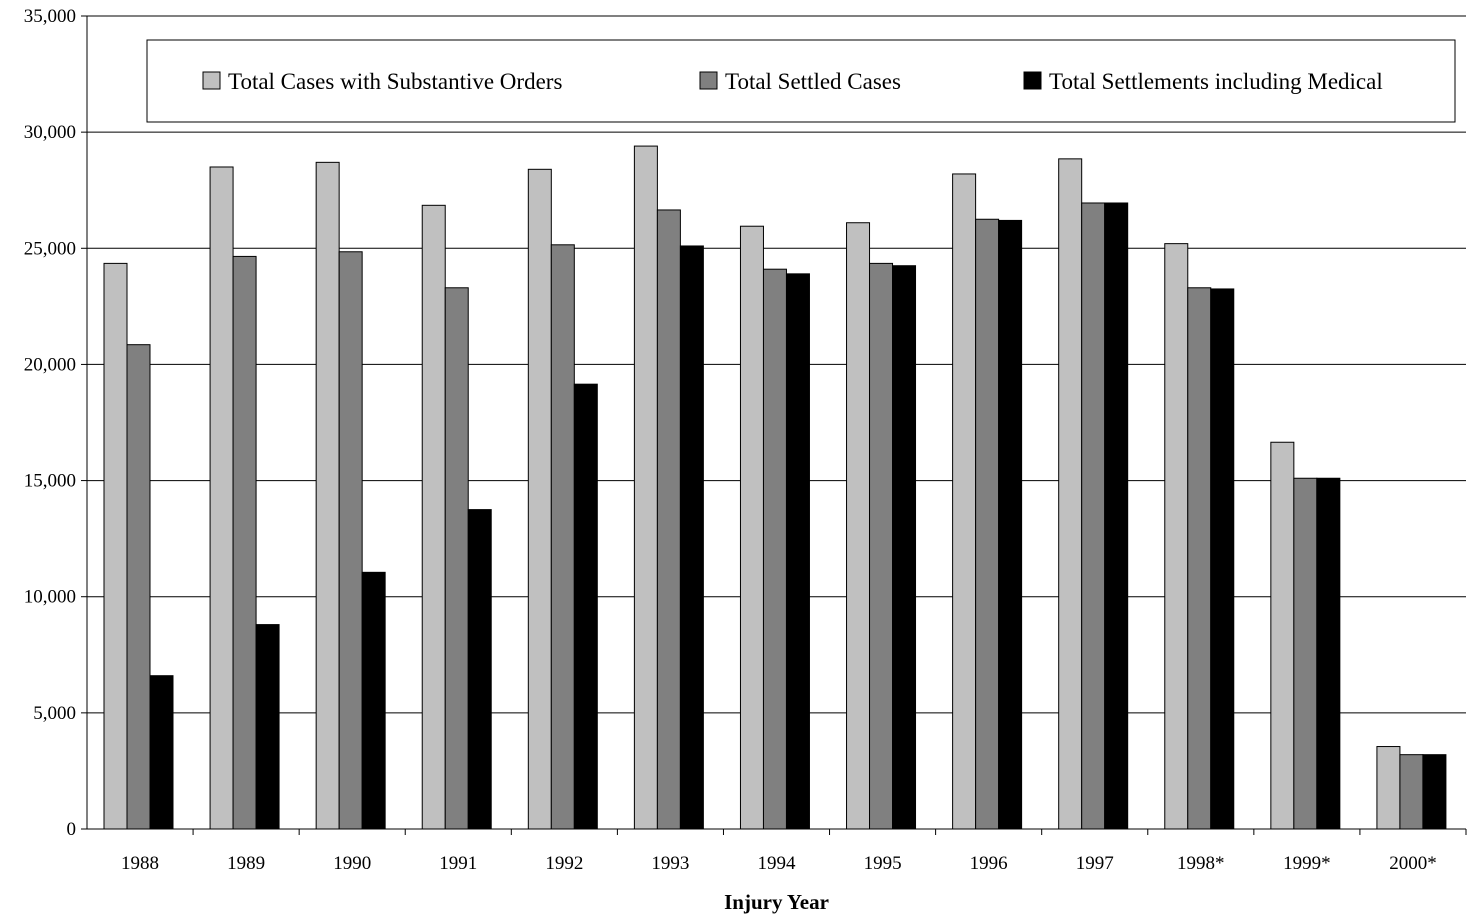  What do you see at coordinates (458, 863) in the screenshot?
I see `x-tick-label: 1991` at bounding box center [458, 863].